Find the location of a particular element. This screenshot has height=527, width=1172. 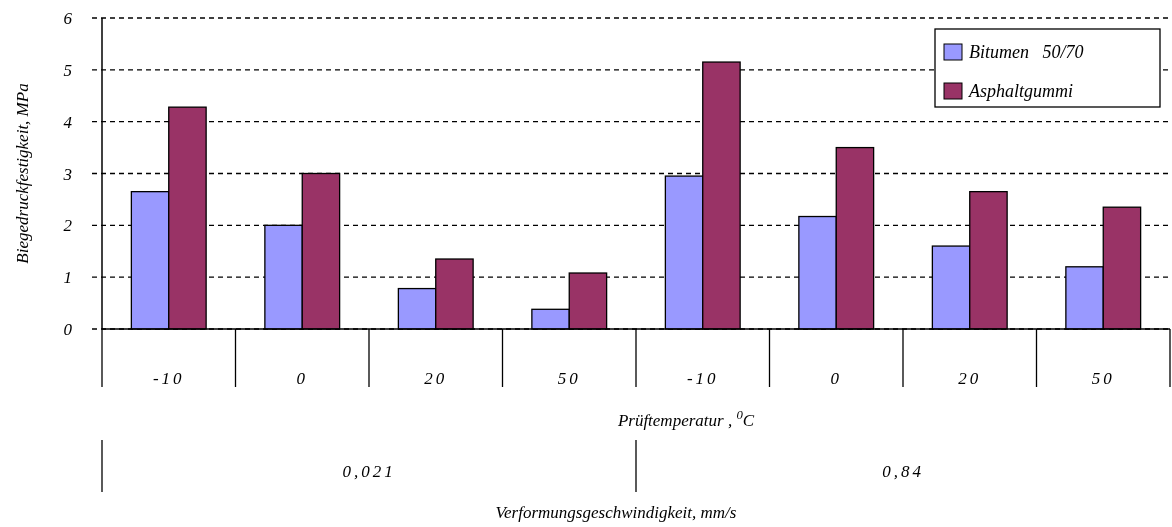

y-tick-label: 3 is located at coordinates (67, 174).